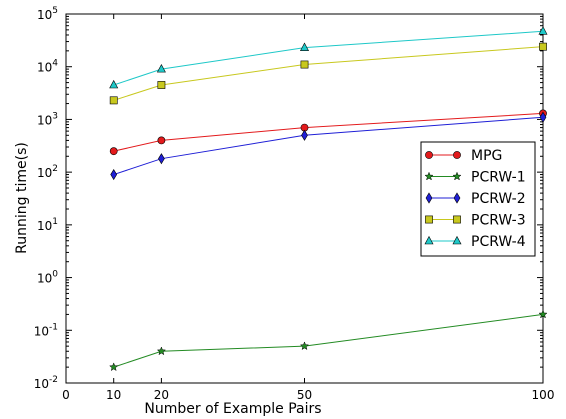  I want to click on y-tick-label: 10⁴, so click(47, 67).